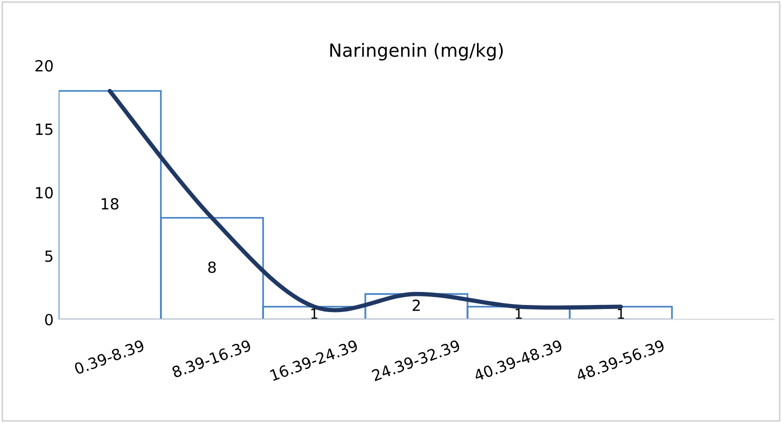  Describe the element at coordinates (212, 267) in the screenshot. I see `data-label: 8` at that location.